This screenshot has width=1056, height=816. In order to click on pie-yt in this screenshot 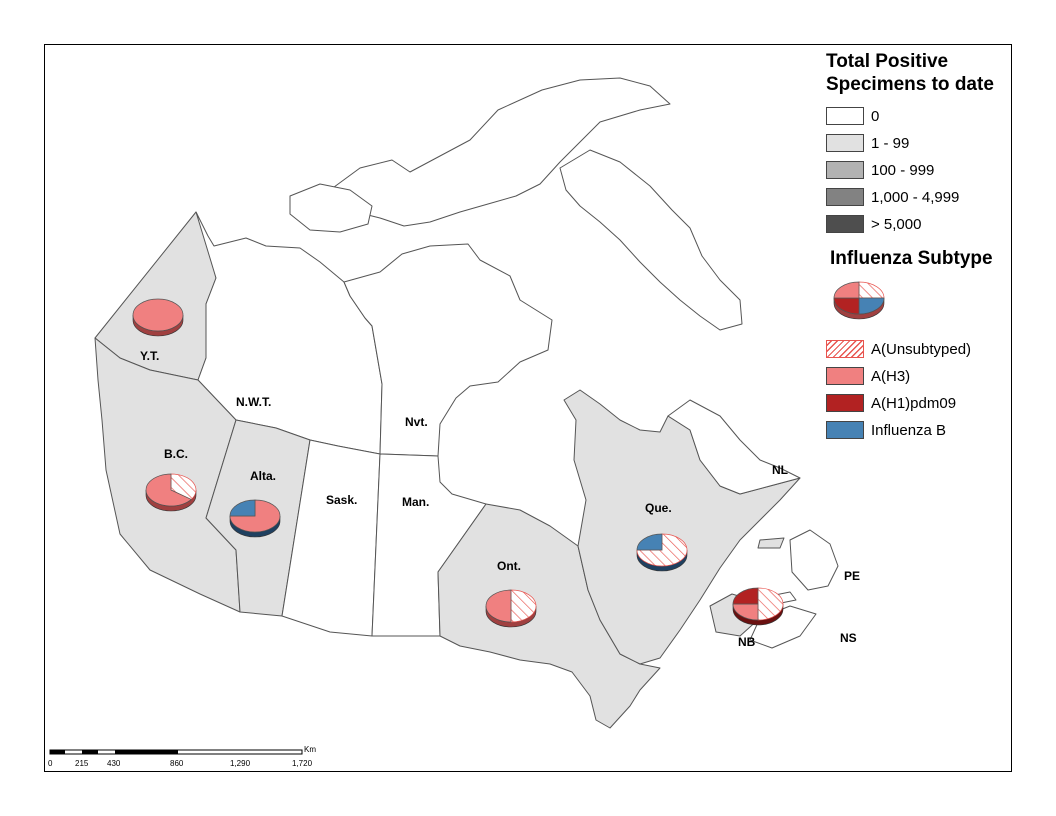, I will do `click(158, 317)`.